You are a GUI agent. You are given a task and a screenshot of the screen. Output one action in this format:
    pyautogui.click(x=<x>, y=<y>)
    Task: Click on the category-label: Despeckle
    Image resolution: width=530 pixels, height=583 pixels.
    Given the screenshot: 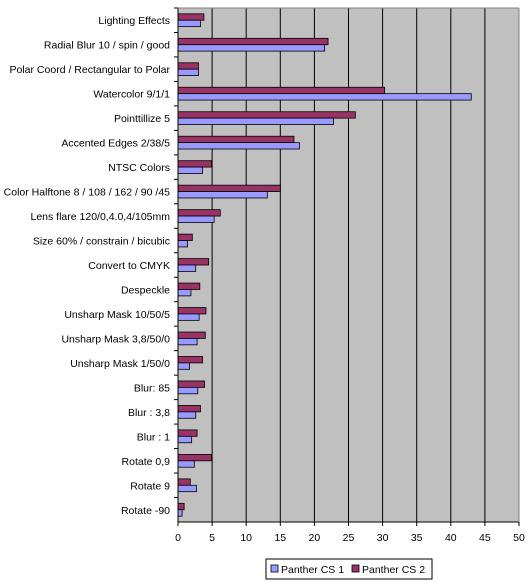 What is the action you would take?
    pyautogui.click(x=145, y=290)
    